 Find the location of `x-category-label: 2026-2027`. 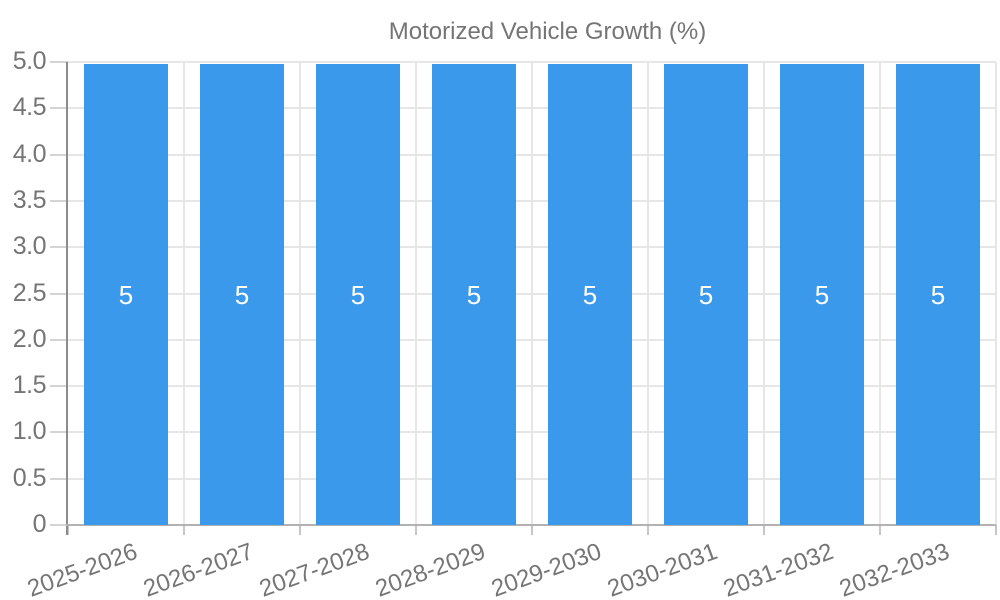

x-category-label: 2026-2027 is located at coordinates (199, 569).